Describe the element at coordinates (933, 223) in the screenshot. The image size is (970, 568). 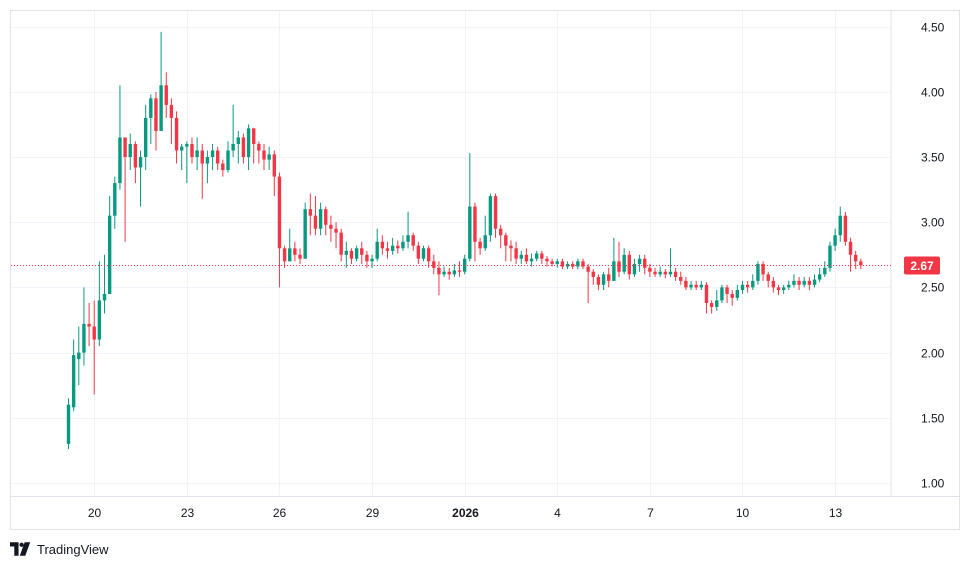
I see `price-tick-label: 3.00` at that location.